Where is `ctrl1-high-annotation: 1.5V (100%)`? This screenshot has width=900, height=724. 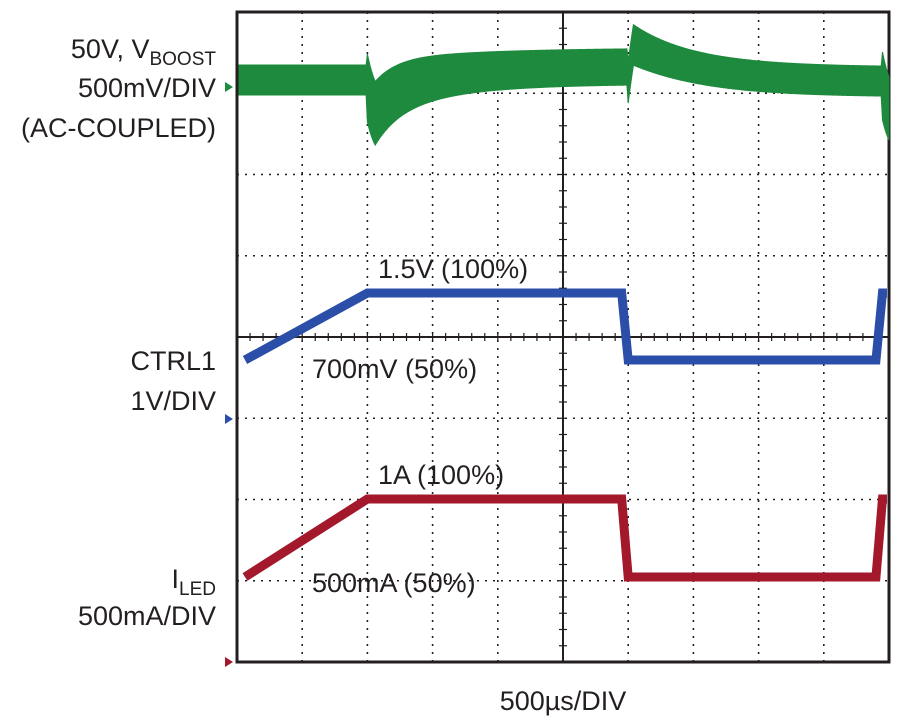
ctrl1-high-annotation: 1.5V (100%) is located at coordinates (453, 269).